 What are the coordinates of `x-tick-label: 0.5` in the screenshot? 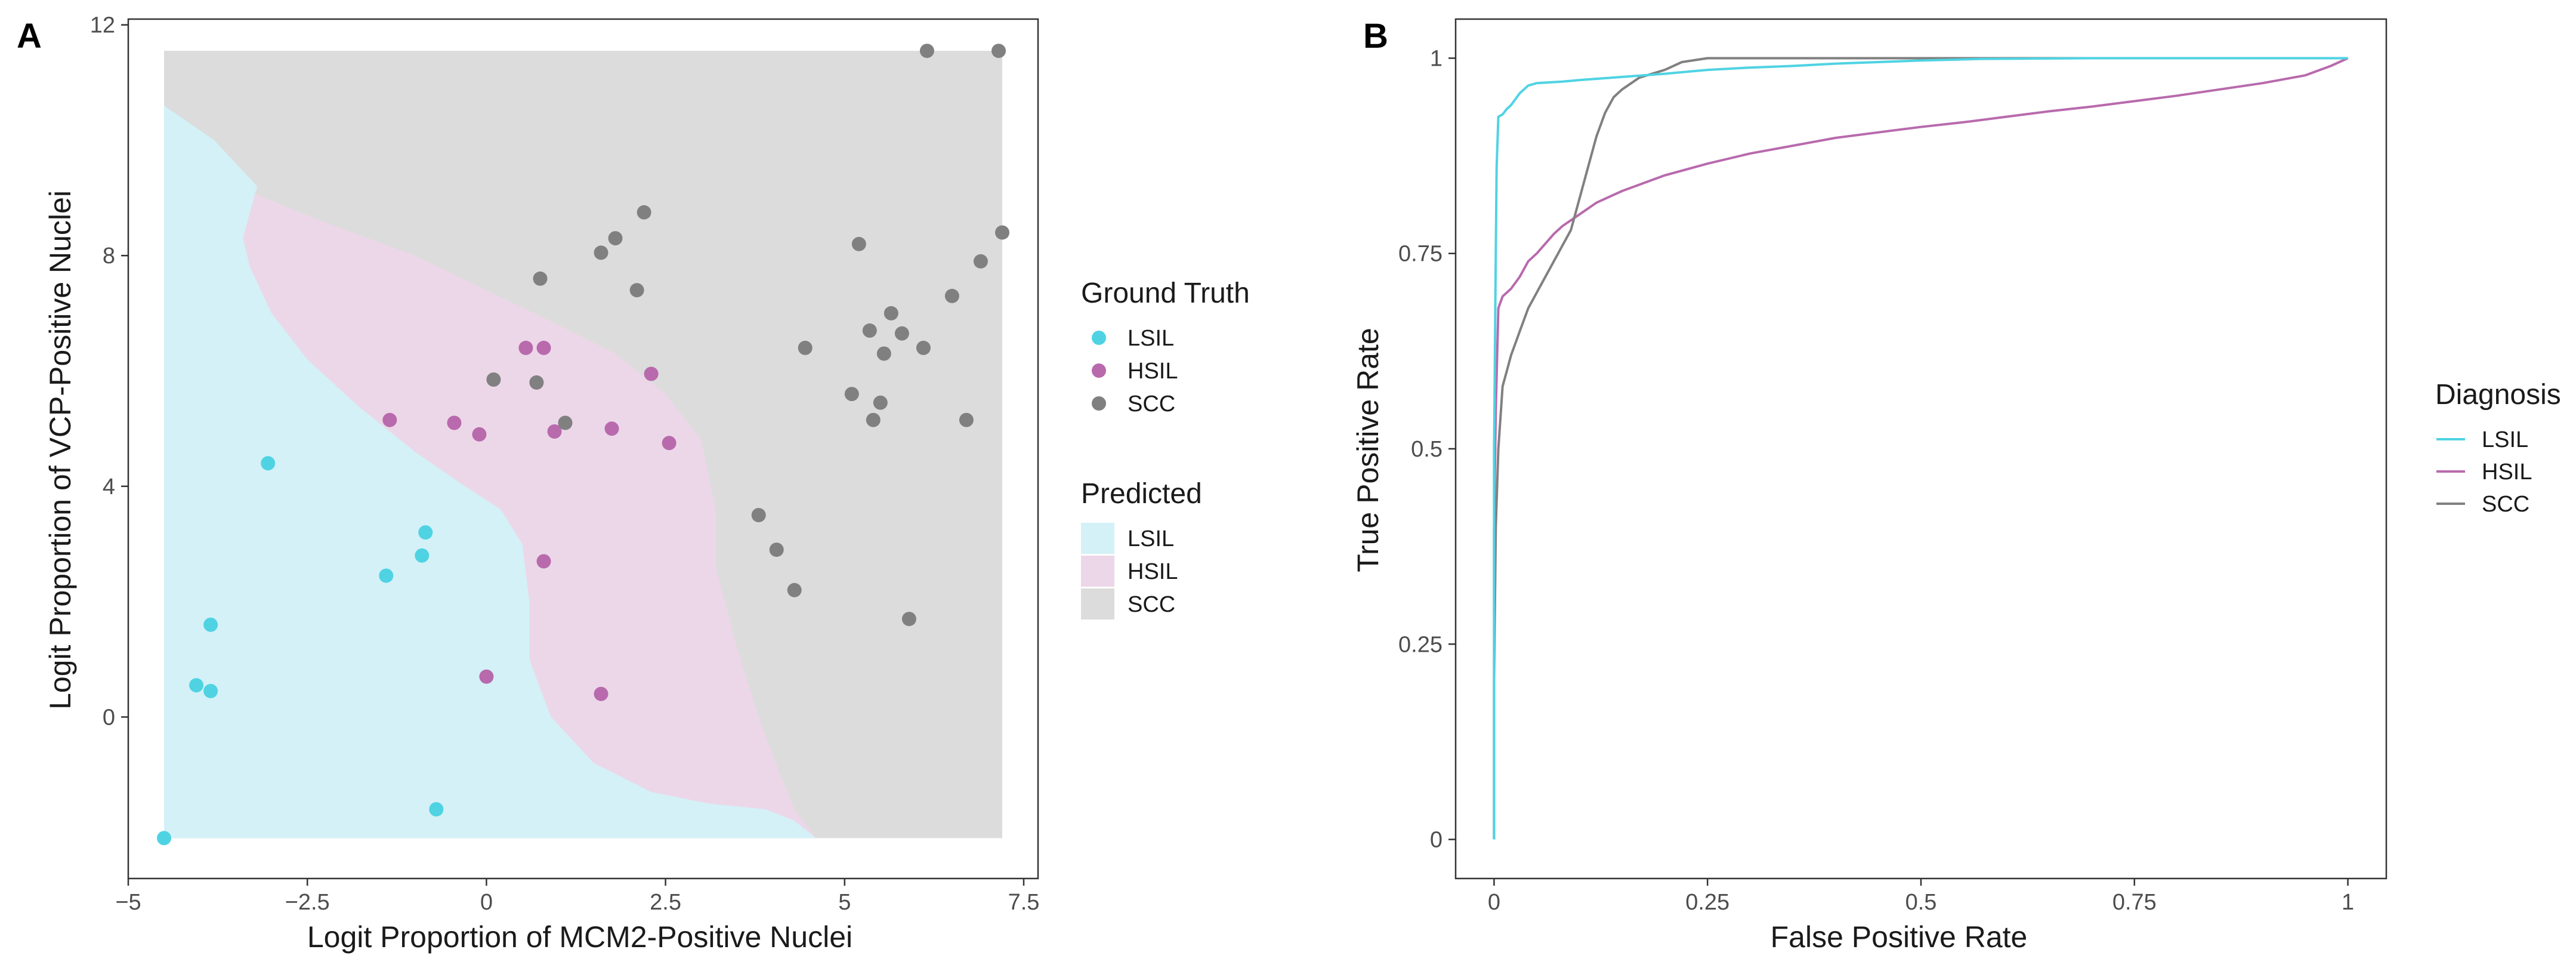 It's located at (1921, 902).